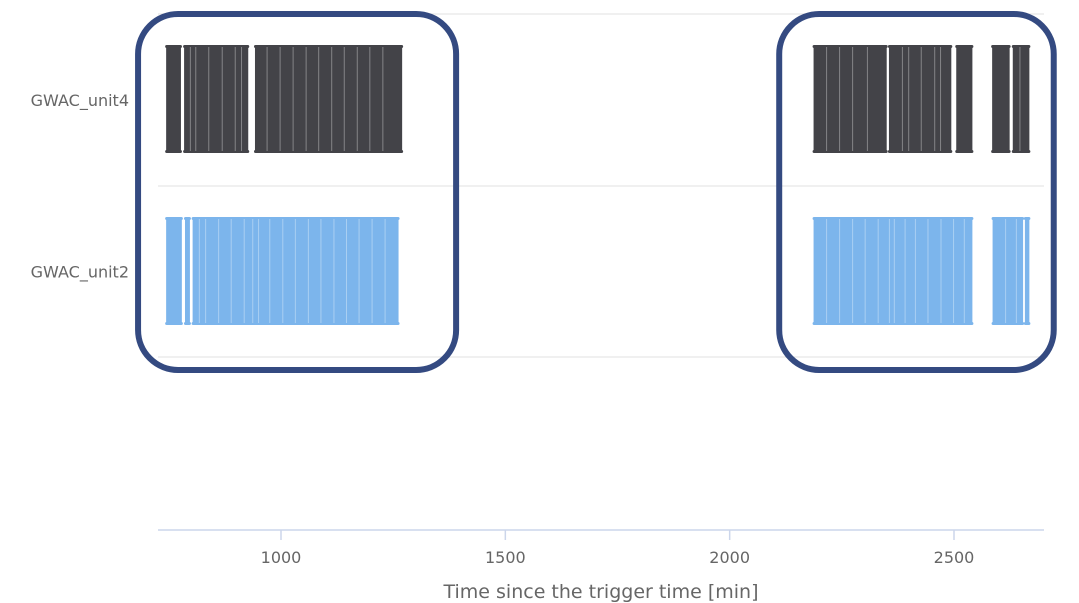 This screenshot has height=603, width=1079. Describe the element at coordinates (281, 557) in the screenshot. I see `x-tick-label: 1000` at that location.